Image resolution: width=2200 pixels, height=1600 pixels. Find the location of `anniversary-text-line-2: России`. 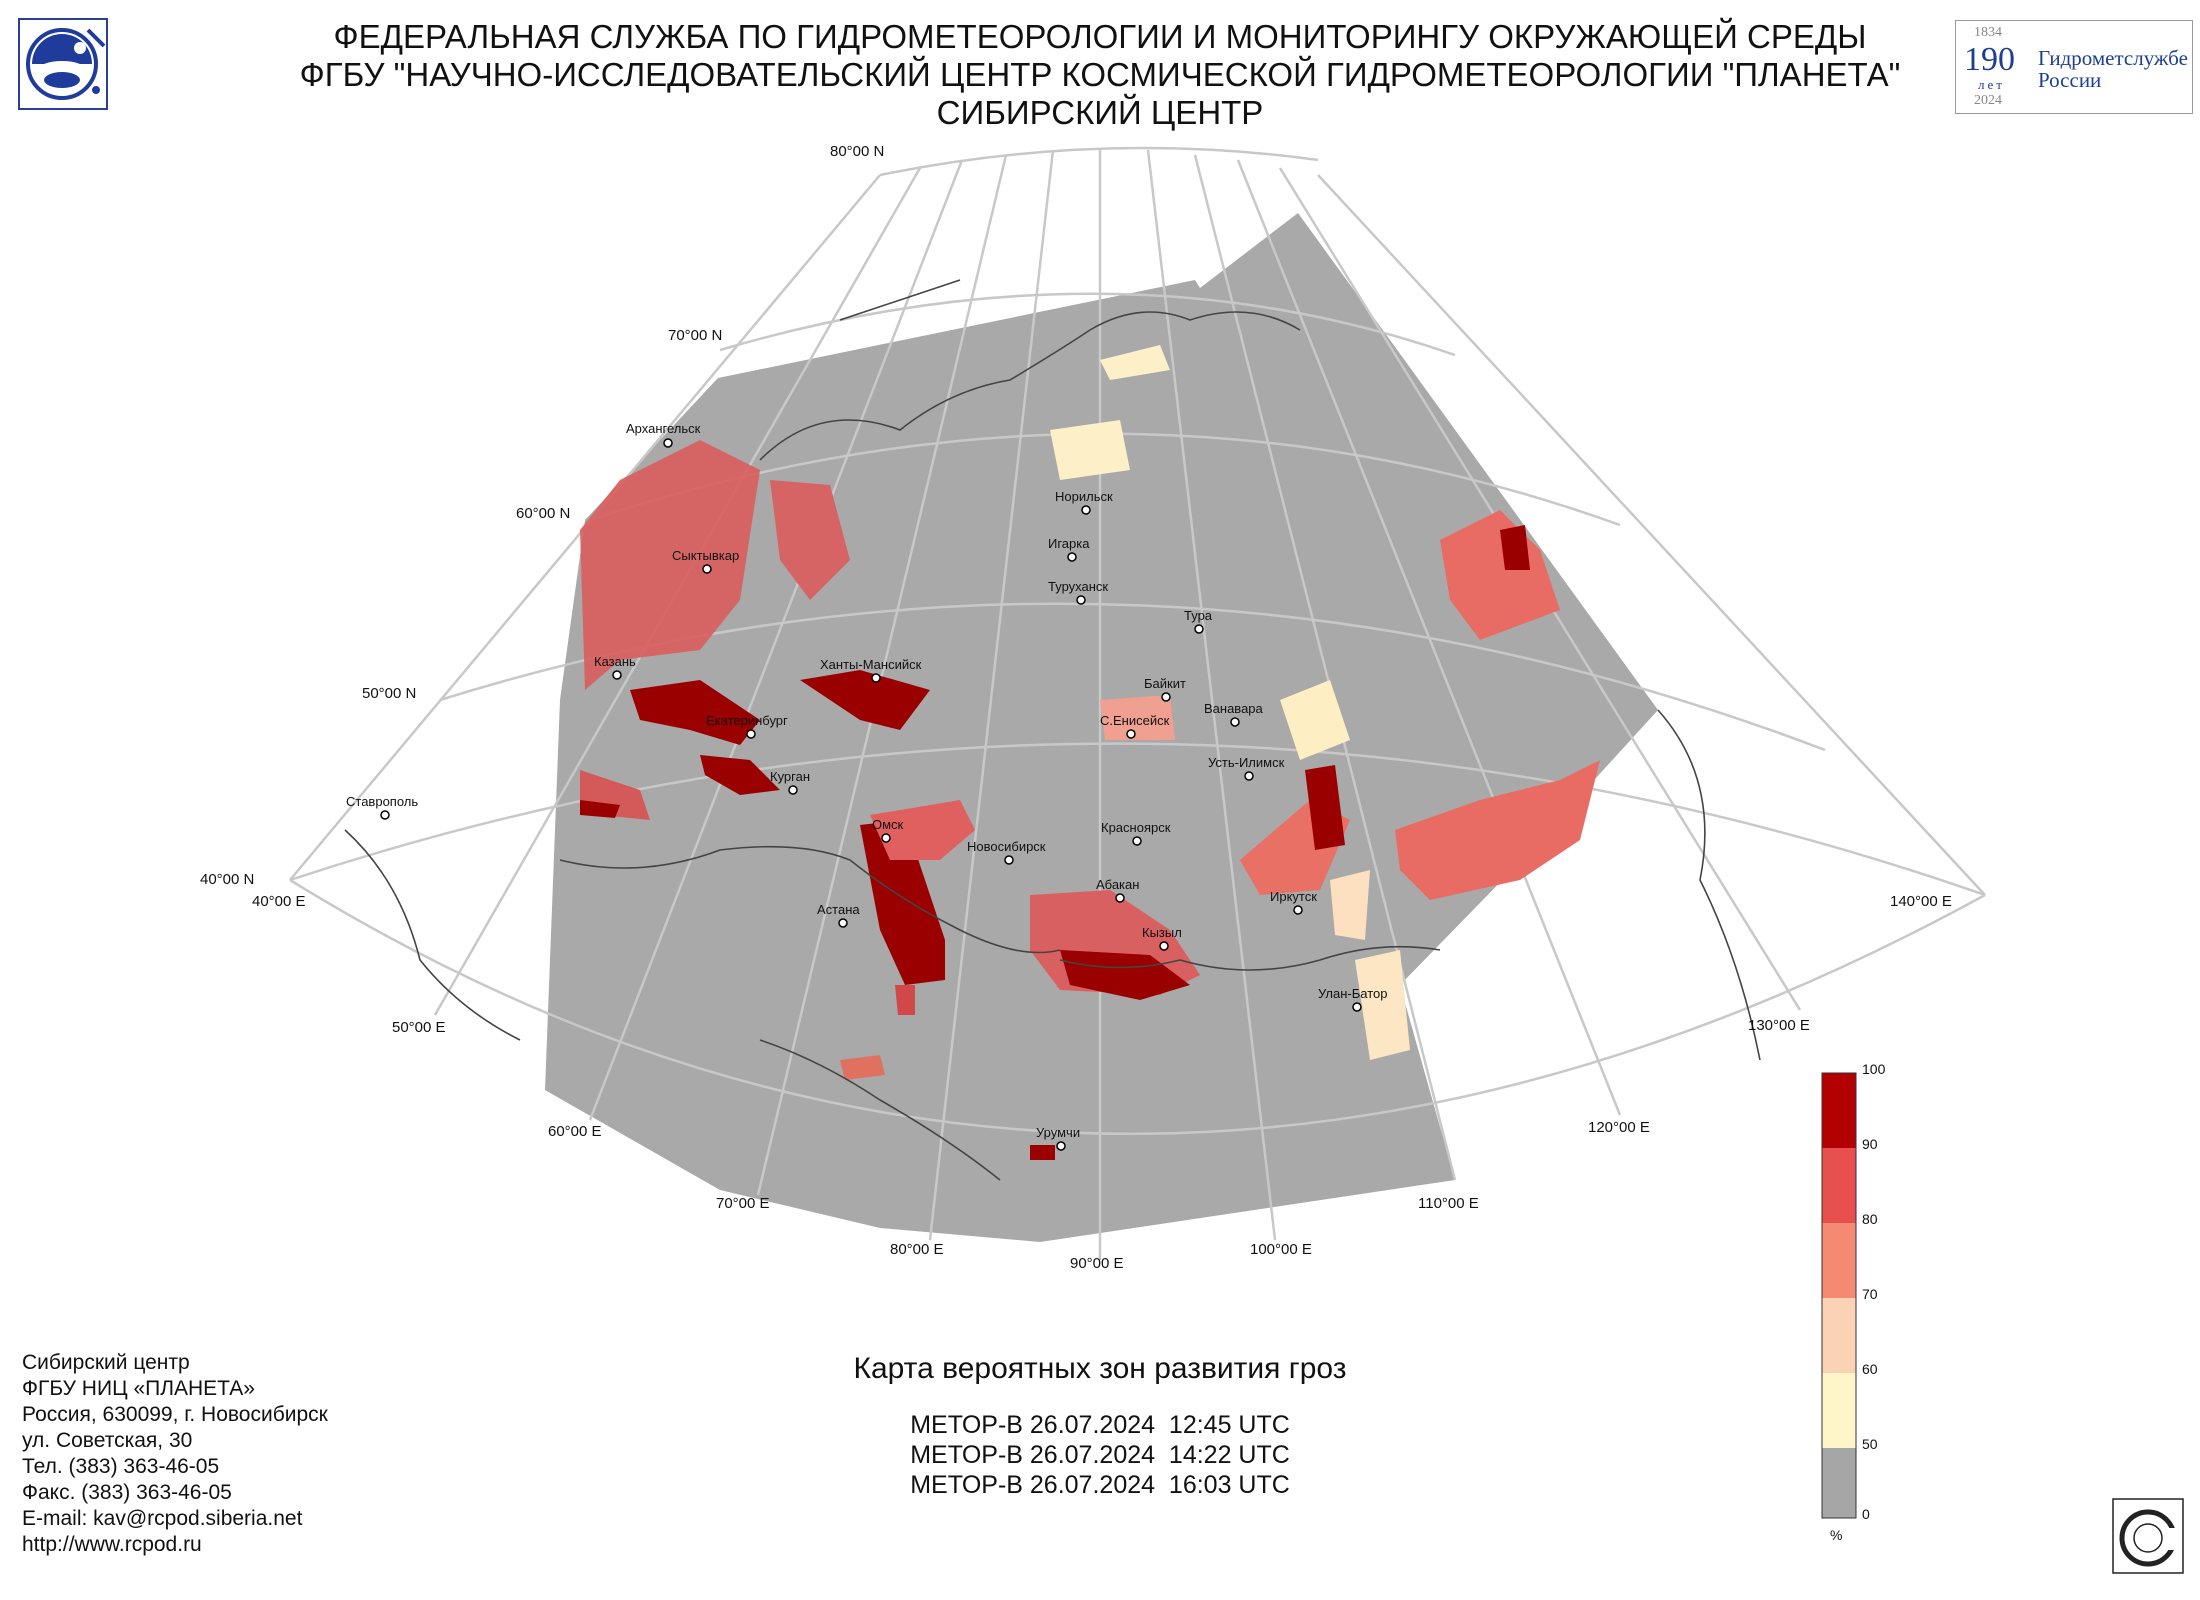

anniversary-text-line-2: России is located at coordinates (2070, 80).